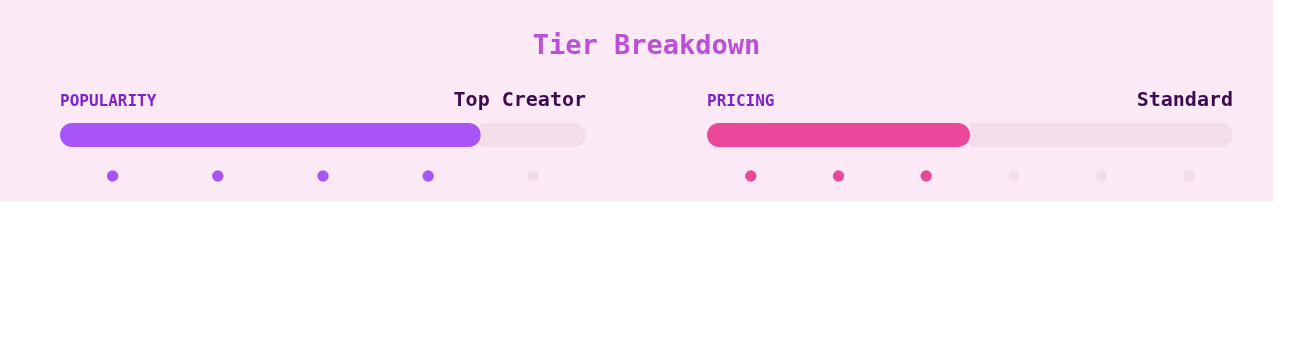 This screenshot has width=1293, height=351. What do you see at coordinates (1184, 99) in the screenshot?
I see `annotation: Standard` at bounding box center [1184, 99].